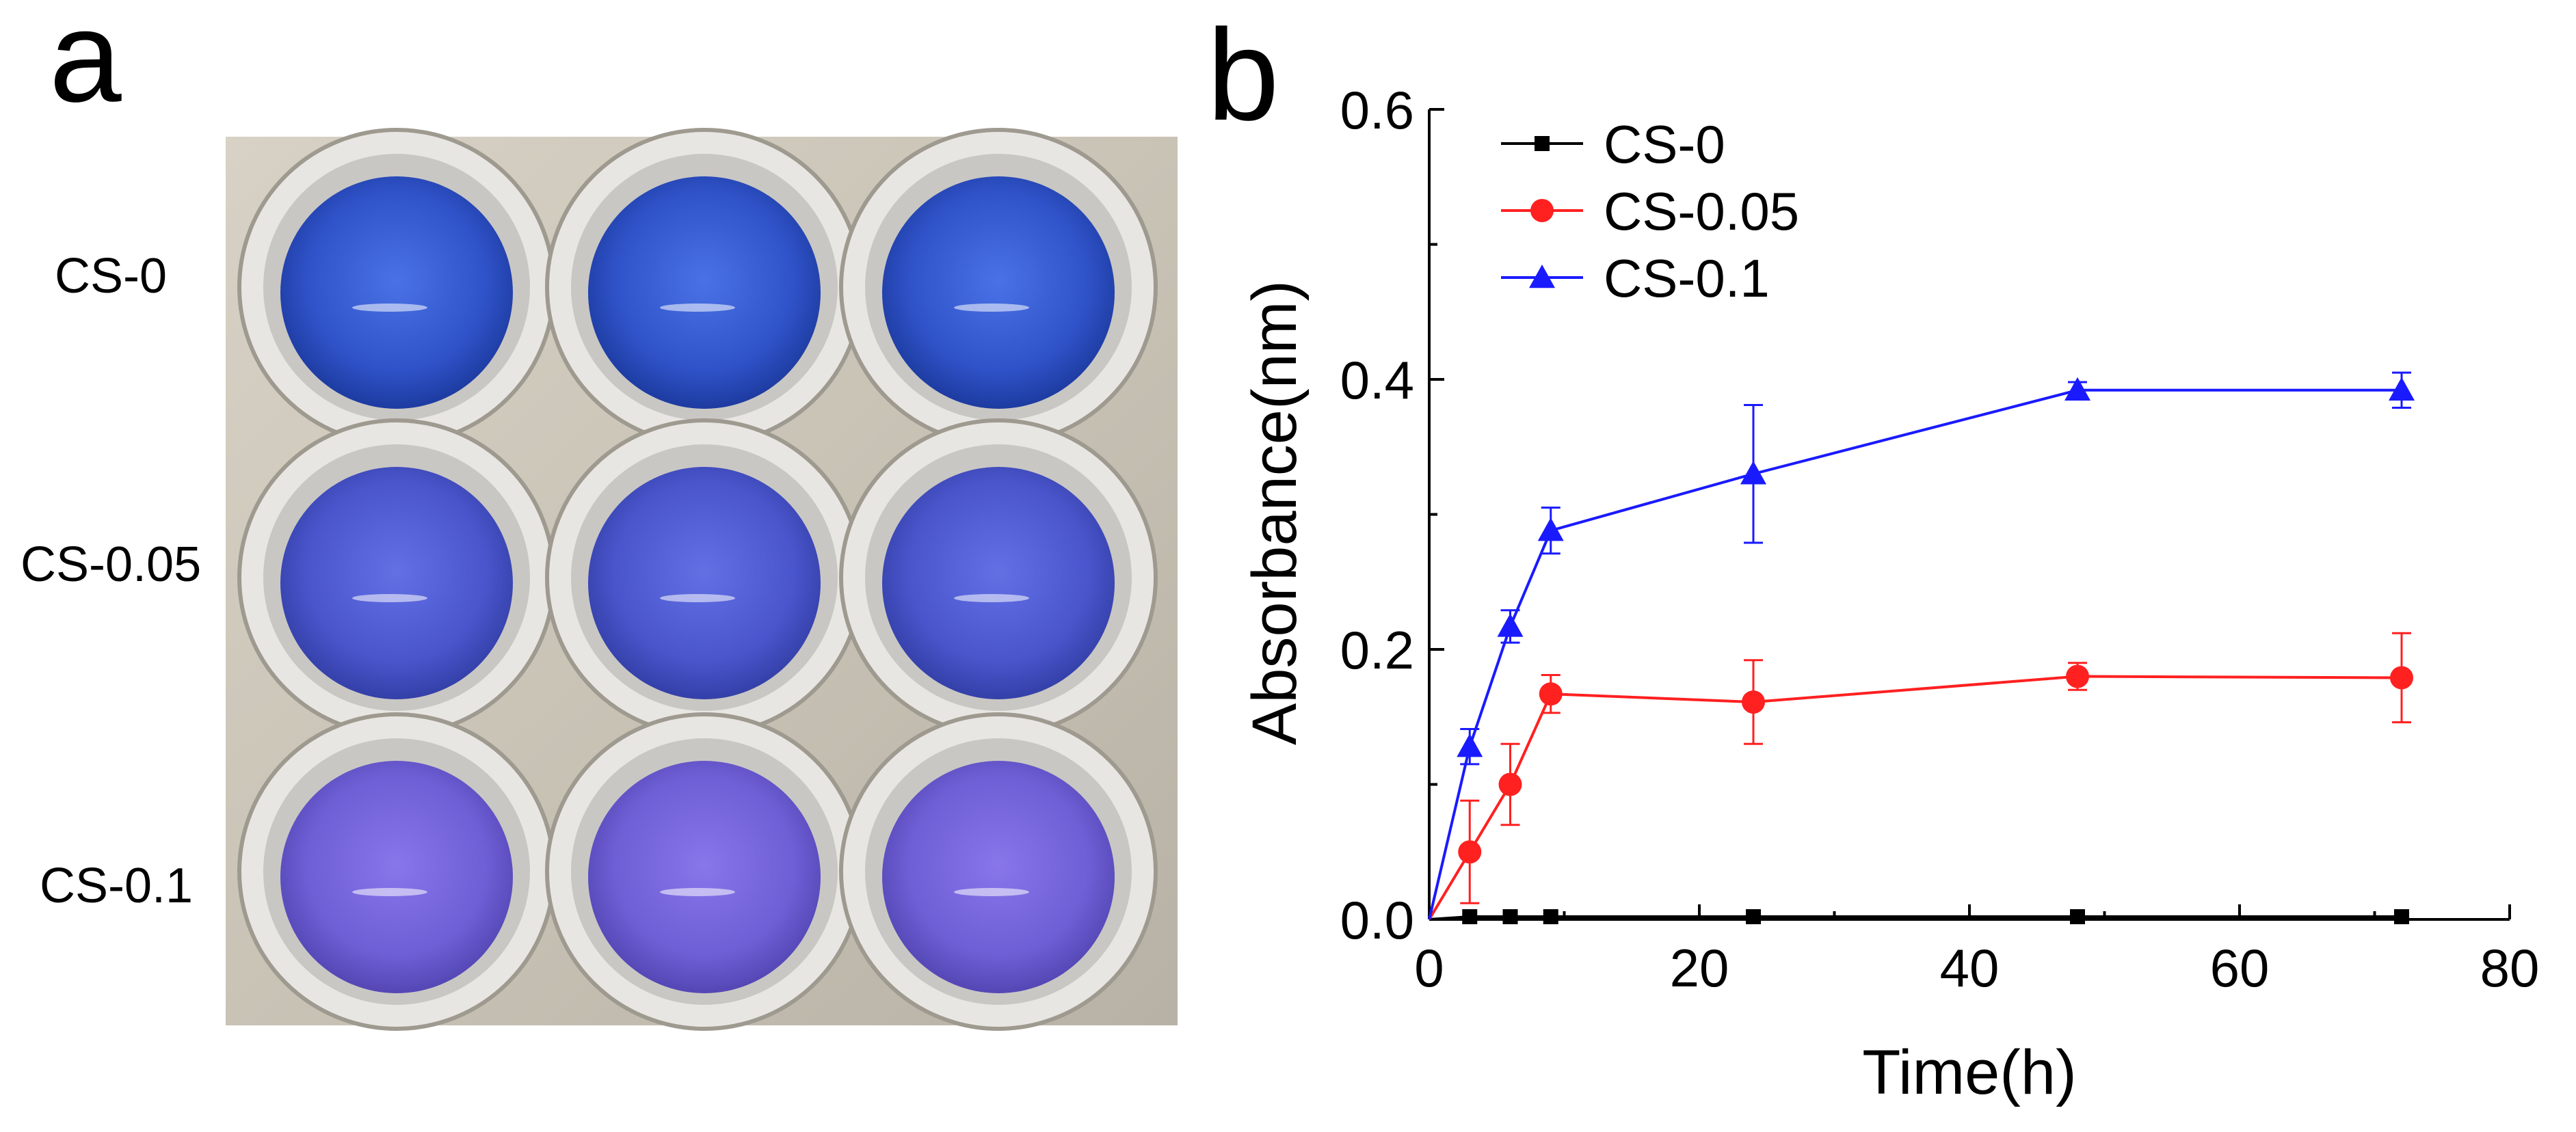  What do you see at coordinates (1664, 144) in the screenshot?
I see `legend-label: CS-0` at bounding box center [1664, 144].